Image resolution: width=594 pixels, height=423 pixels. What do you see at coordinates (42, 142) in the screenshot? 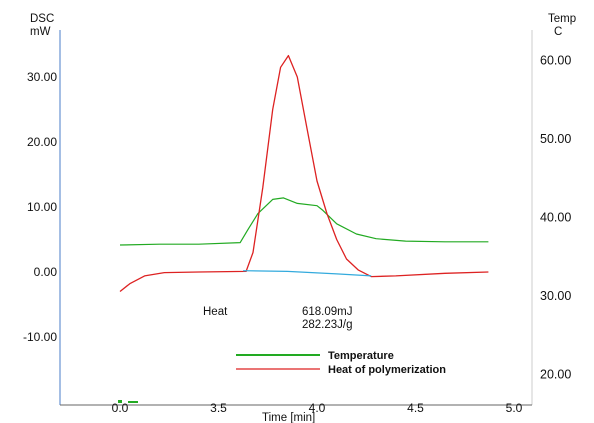
I see `left-tick-label: 20.00` at bounding box center [42, 142].